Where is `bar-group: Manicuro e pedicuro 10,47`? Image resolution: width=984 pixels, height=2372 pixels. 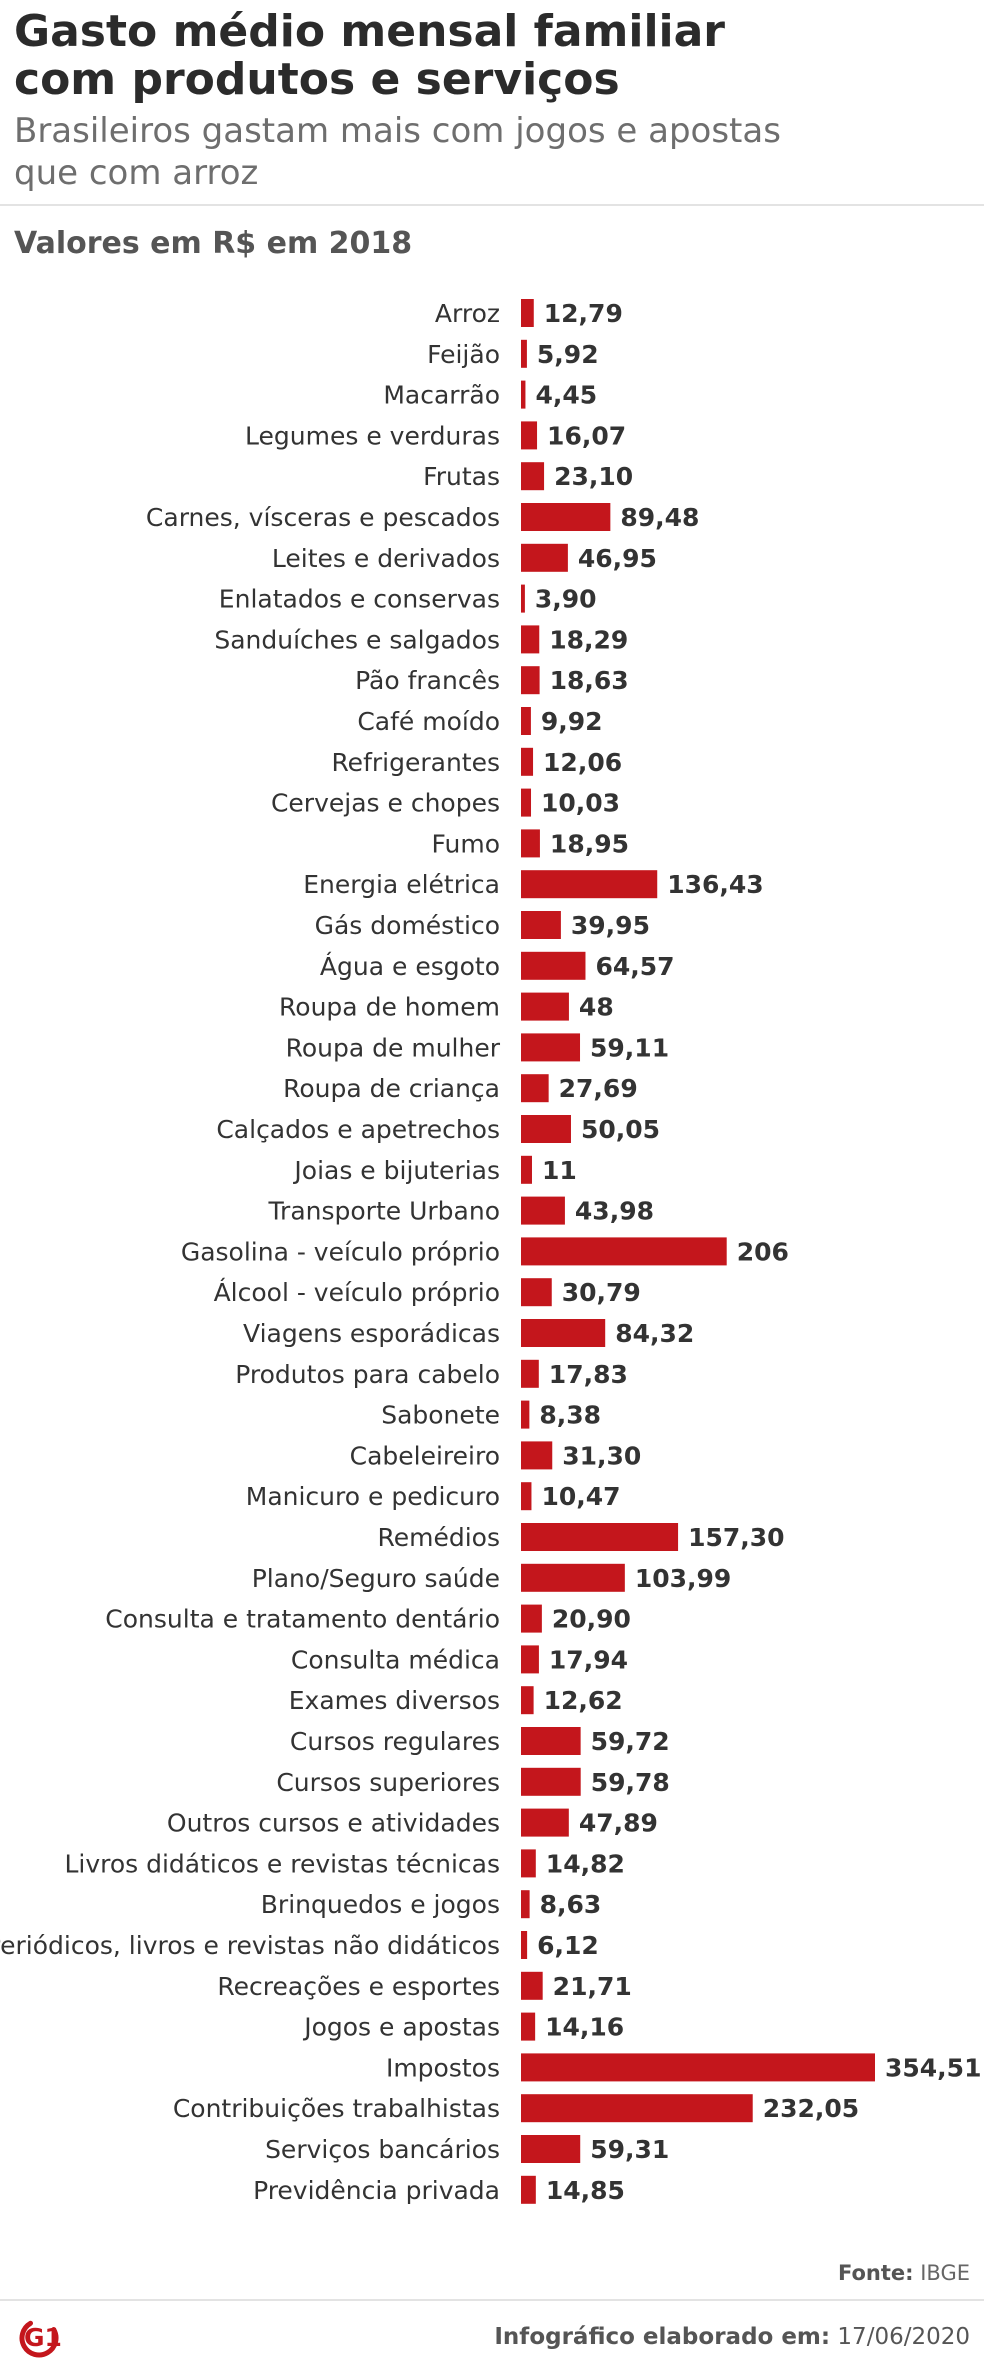 bar-group: Manicuro e pedicuro 10,47 is located at coordinates (433, 1496).